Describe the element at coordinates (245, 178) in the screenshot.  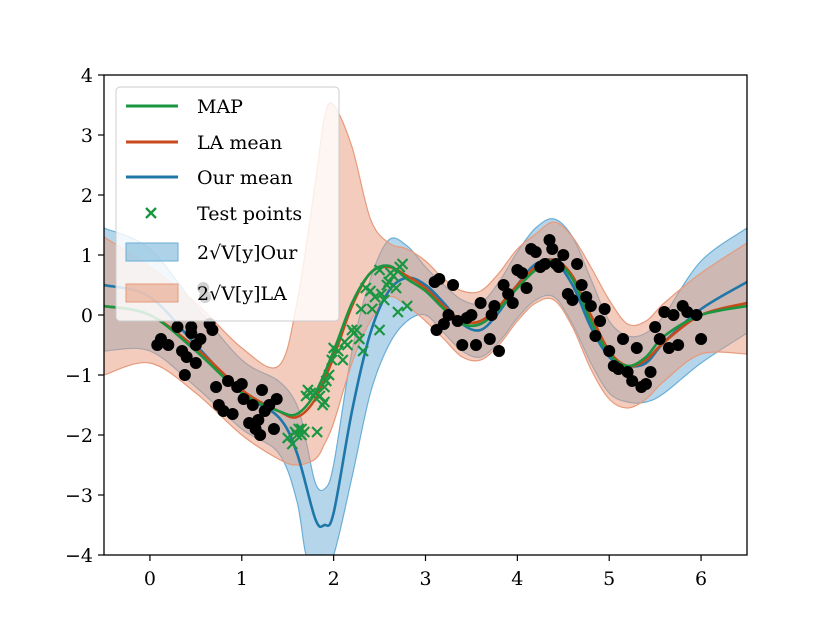
I see `legend-label-our-mean: Our mean` at that location.